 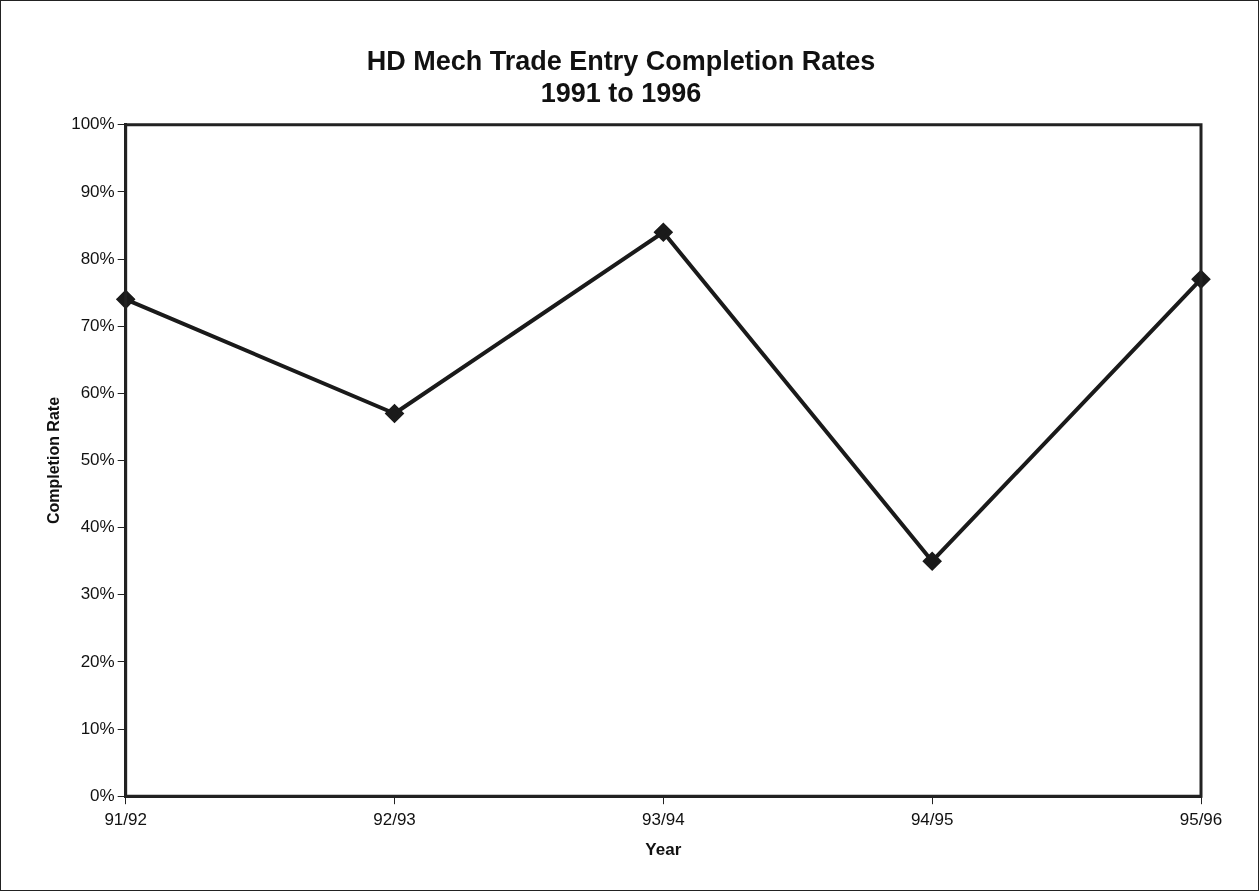 I want to click on chart-title: HD Mech Trade Entry Completion Rates 1991 to 1996, so click(x=621, y=77).